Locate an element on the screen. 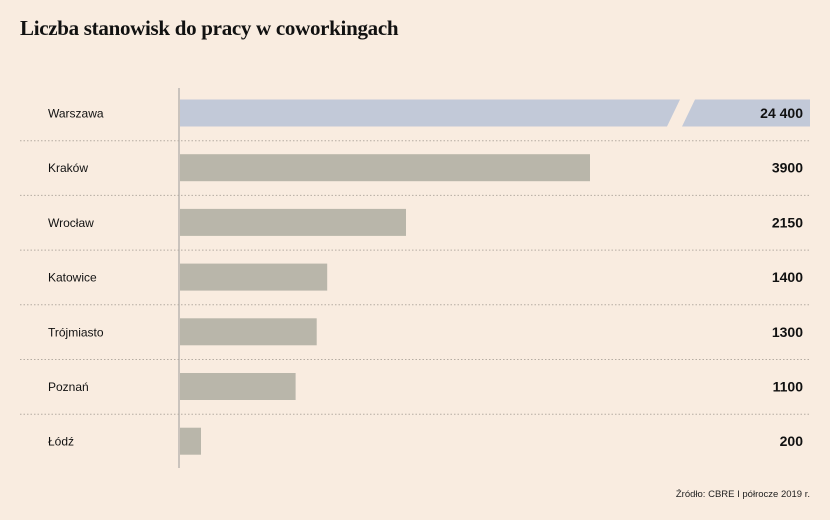  chart-title: Liczba stanowisk do pracy w coworkingach is located at coordinates (209, 28).